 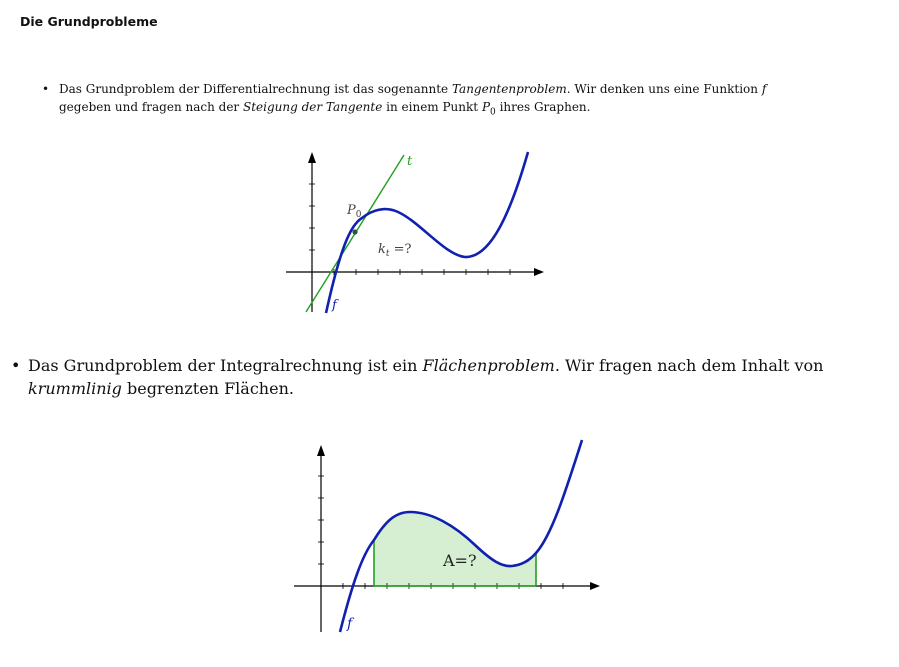 I want to click on term-krummlinig: krummlinig, so click(x=75, y=388).